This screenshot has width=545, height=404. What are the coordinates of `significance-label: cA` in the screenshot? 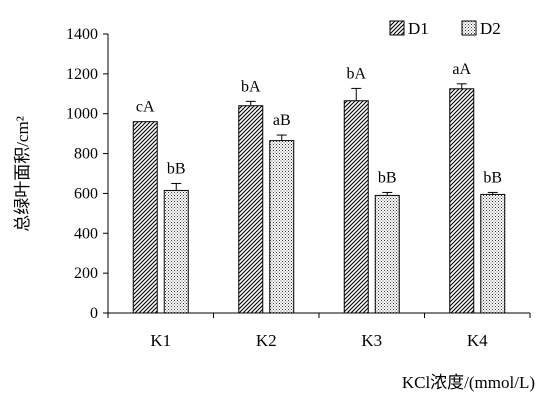 It's located at (145, 107).